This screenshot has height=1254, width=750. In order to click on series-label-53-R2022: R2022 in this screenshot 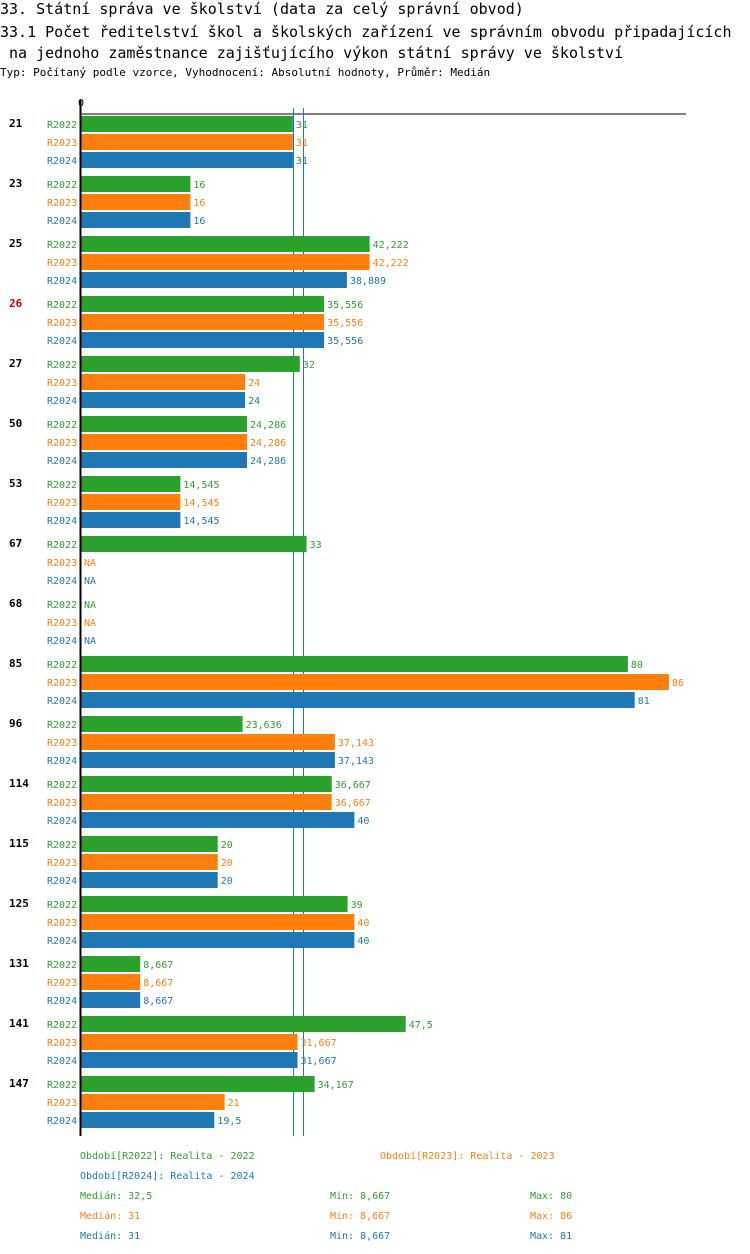, I will do `click(62, 485)`.